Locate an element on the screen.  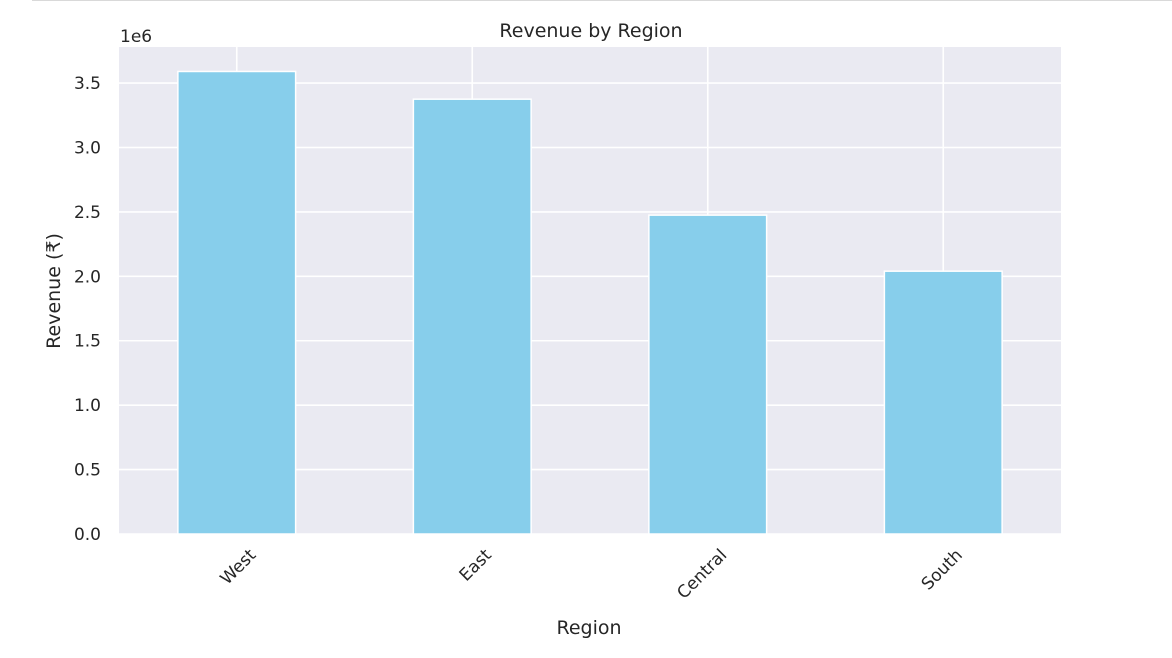
x-tick-label: Central is located at coordinates (702, 574).